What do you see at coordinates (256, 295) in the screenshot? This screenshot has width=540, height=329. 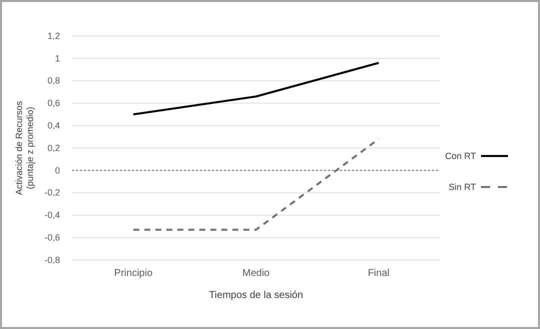 I see `x-axis-title: Tiempos de la sesión` at bounding box center [256, 295].